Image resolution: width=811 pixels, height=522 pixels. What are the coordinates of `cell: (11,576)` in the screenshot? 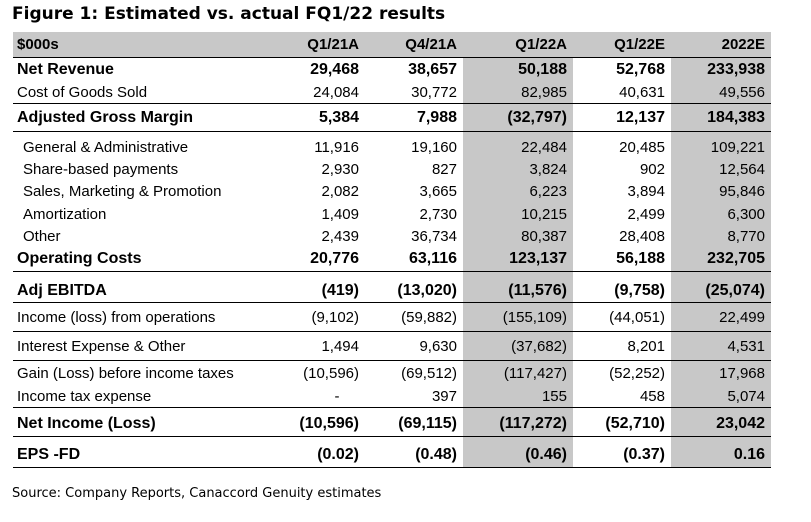 It's located at (518, 290).